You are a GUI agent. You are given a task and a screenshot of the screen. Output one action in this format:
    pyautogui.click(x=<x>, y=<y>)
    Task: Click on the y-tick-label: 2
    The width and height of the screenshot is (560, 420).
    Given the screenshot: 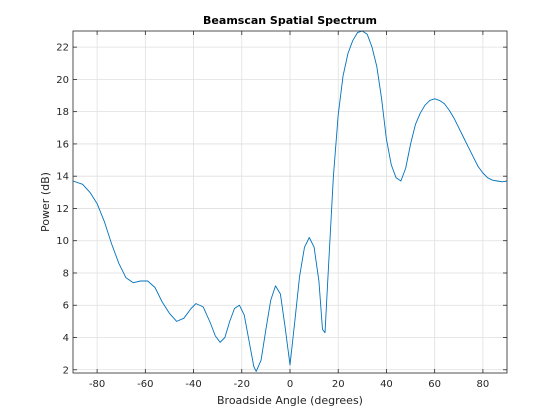 What is the action you would take?
    pyautogui.click(x=66, y=370)
    